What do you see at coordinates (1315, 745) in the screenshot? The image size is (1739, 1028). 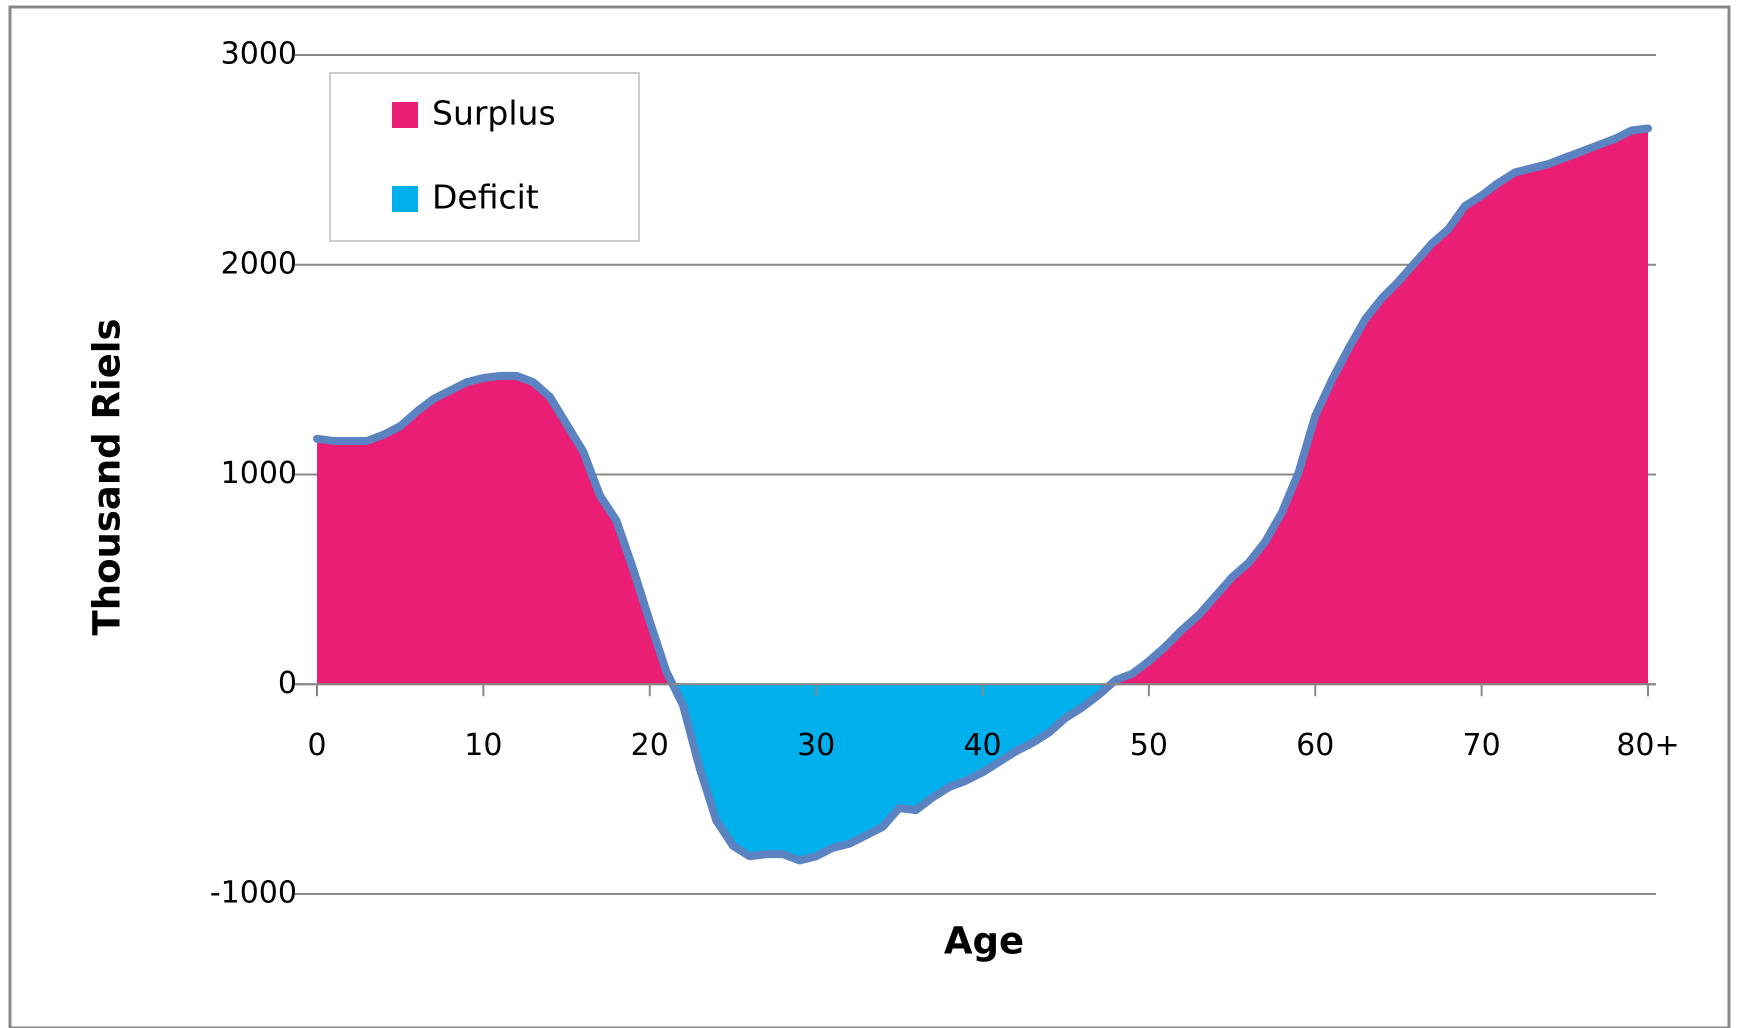 I see `x-tick-label: 60` at bounding box center [1315, 745].